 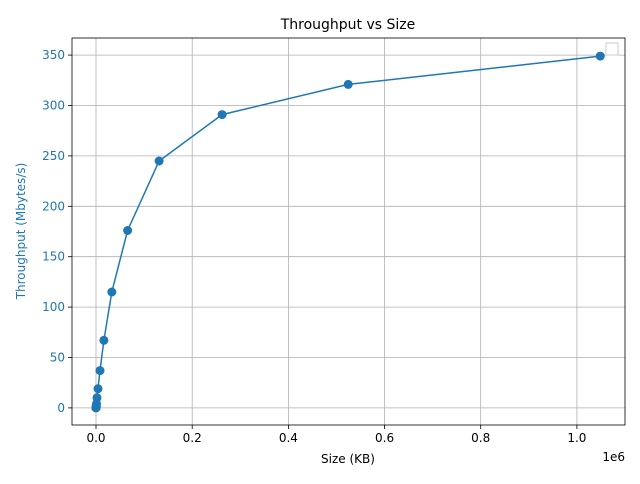 I want to click on x-tick-label: 0.0, so click(x=95, y=438).